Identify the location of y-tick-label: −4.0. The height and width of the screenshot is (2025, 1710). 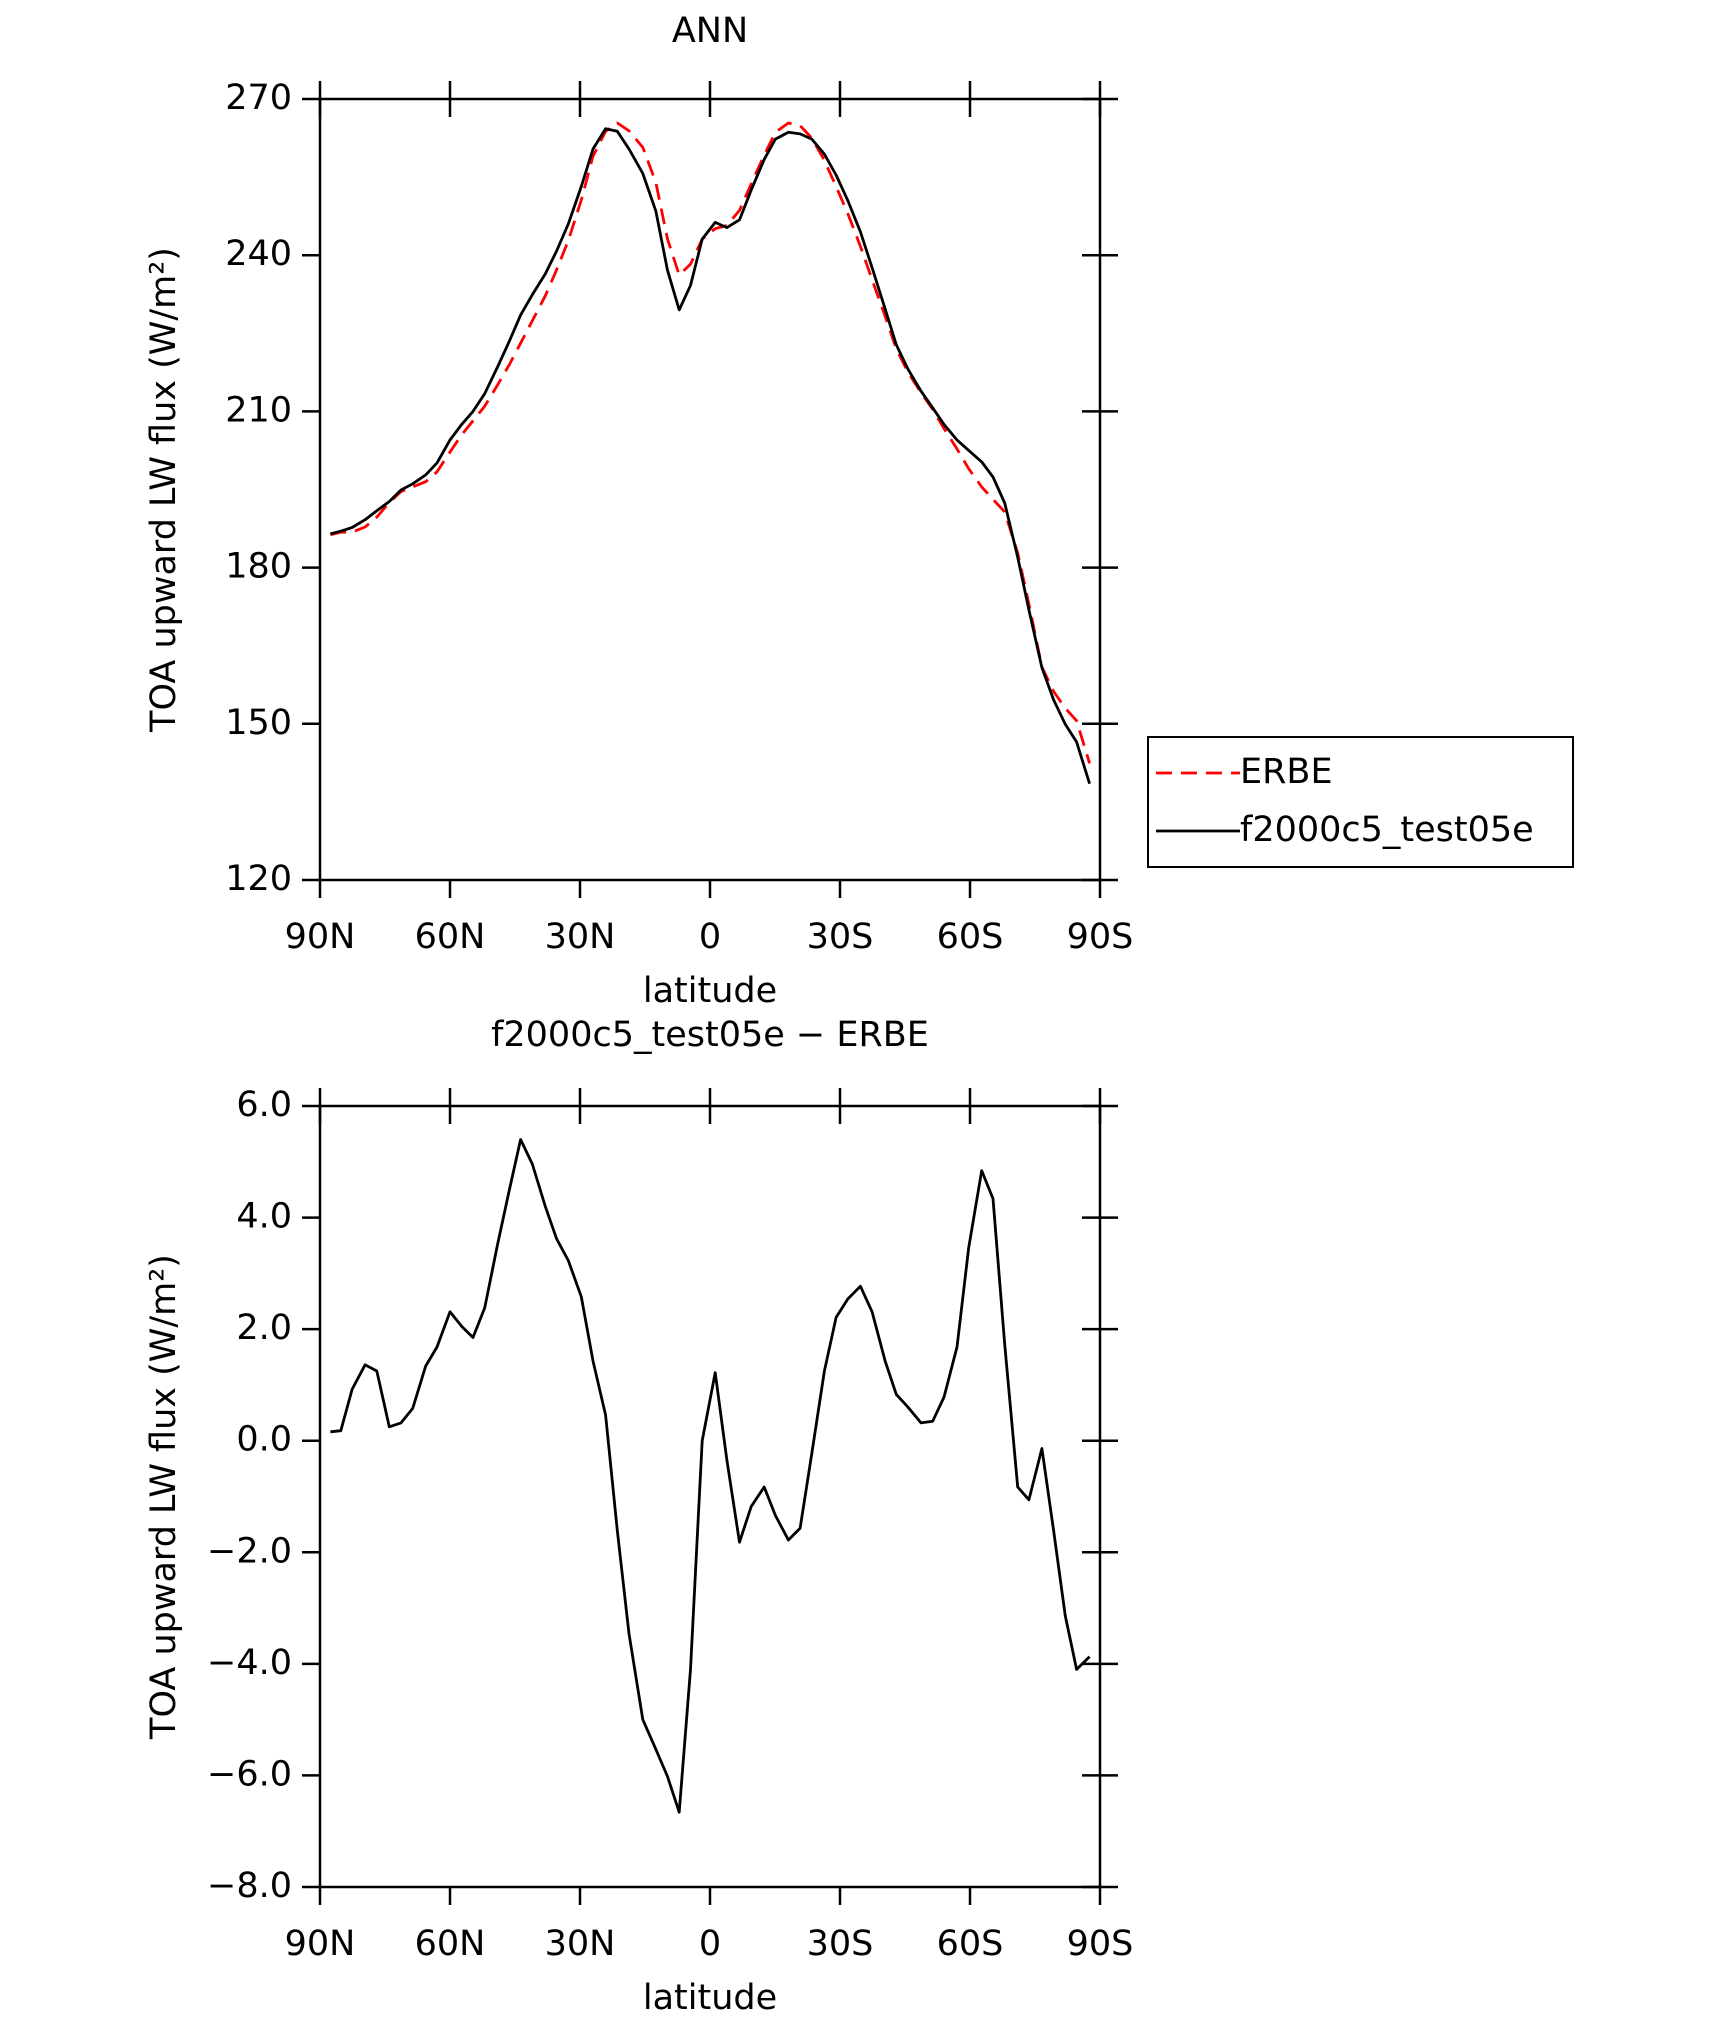
(249, 1663).